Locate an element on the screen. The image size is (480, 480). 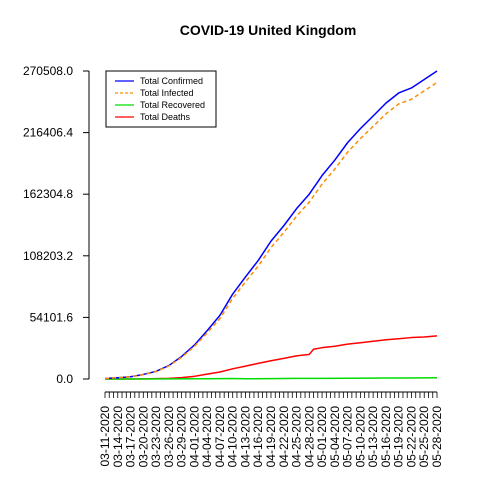
x-tick-label: 05-25-2020 is located at coordinates (424, 437).